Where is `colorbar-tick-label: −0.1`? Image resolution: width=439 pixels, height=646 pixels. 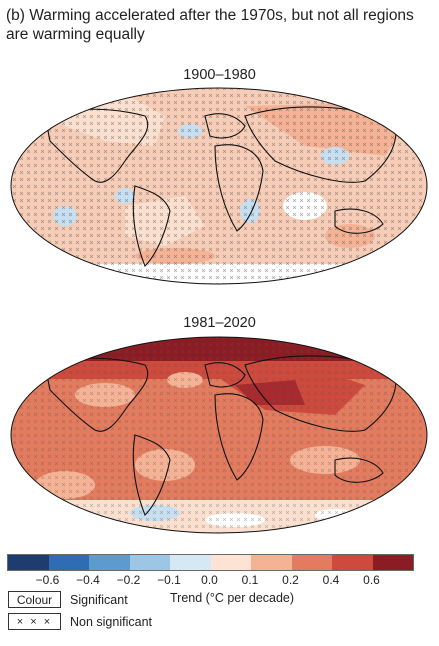
colorbar-tick-label: −0.1 is located at coordinates (169, 580).